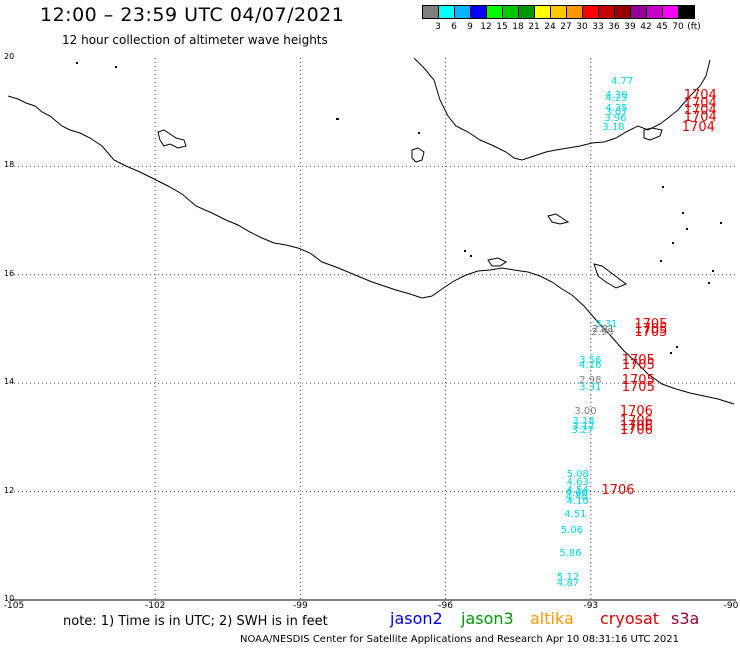  Describe the element at coordinates (568, 578) in the screenshot. I see `wave-height-value: 5.12` at that location.